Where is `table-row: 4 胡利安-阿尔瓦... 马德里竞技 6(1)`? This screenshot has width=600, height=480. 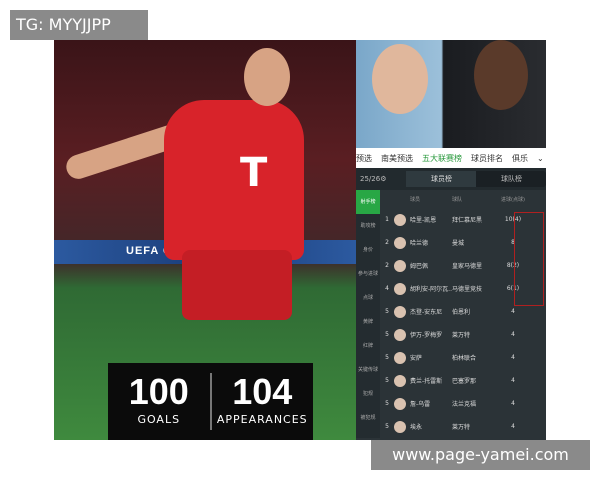 table-row: 4 胡利安-阿尔瓦... 马德里竞技 6(1) is located at coordinates (463, 288).